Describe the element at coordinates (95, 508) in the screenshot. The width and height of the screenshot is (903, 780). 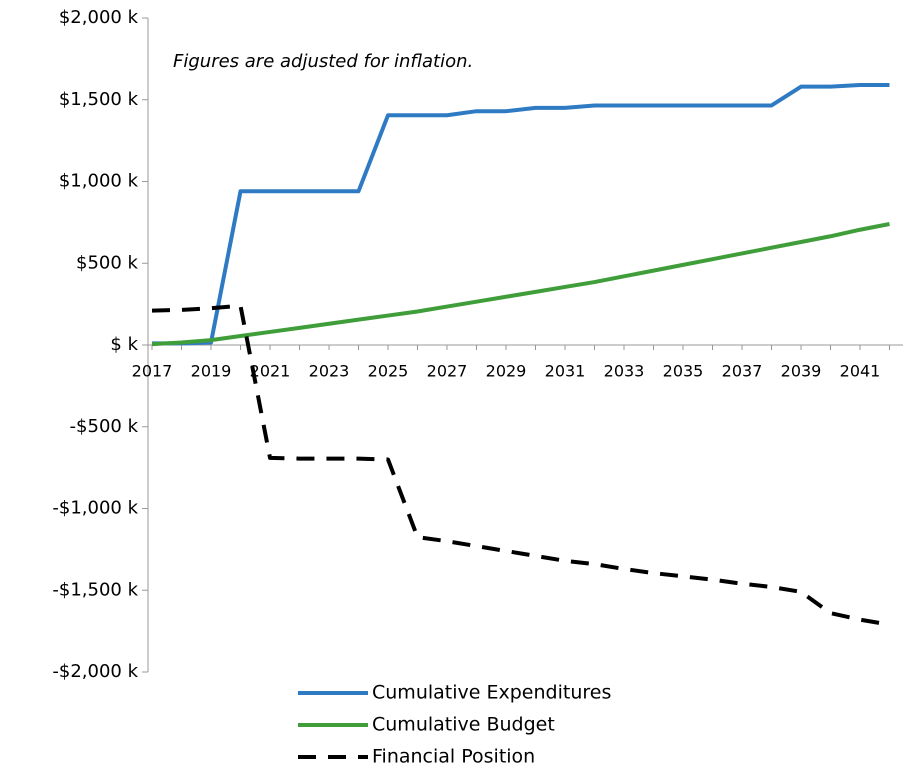
I see `y-tick-label: -$1,000 k` at that location.